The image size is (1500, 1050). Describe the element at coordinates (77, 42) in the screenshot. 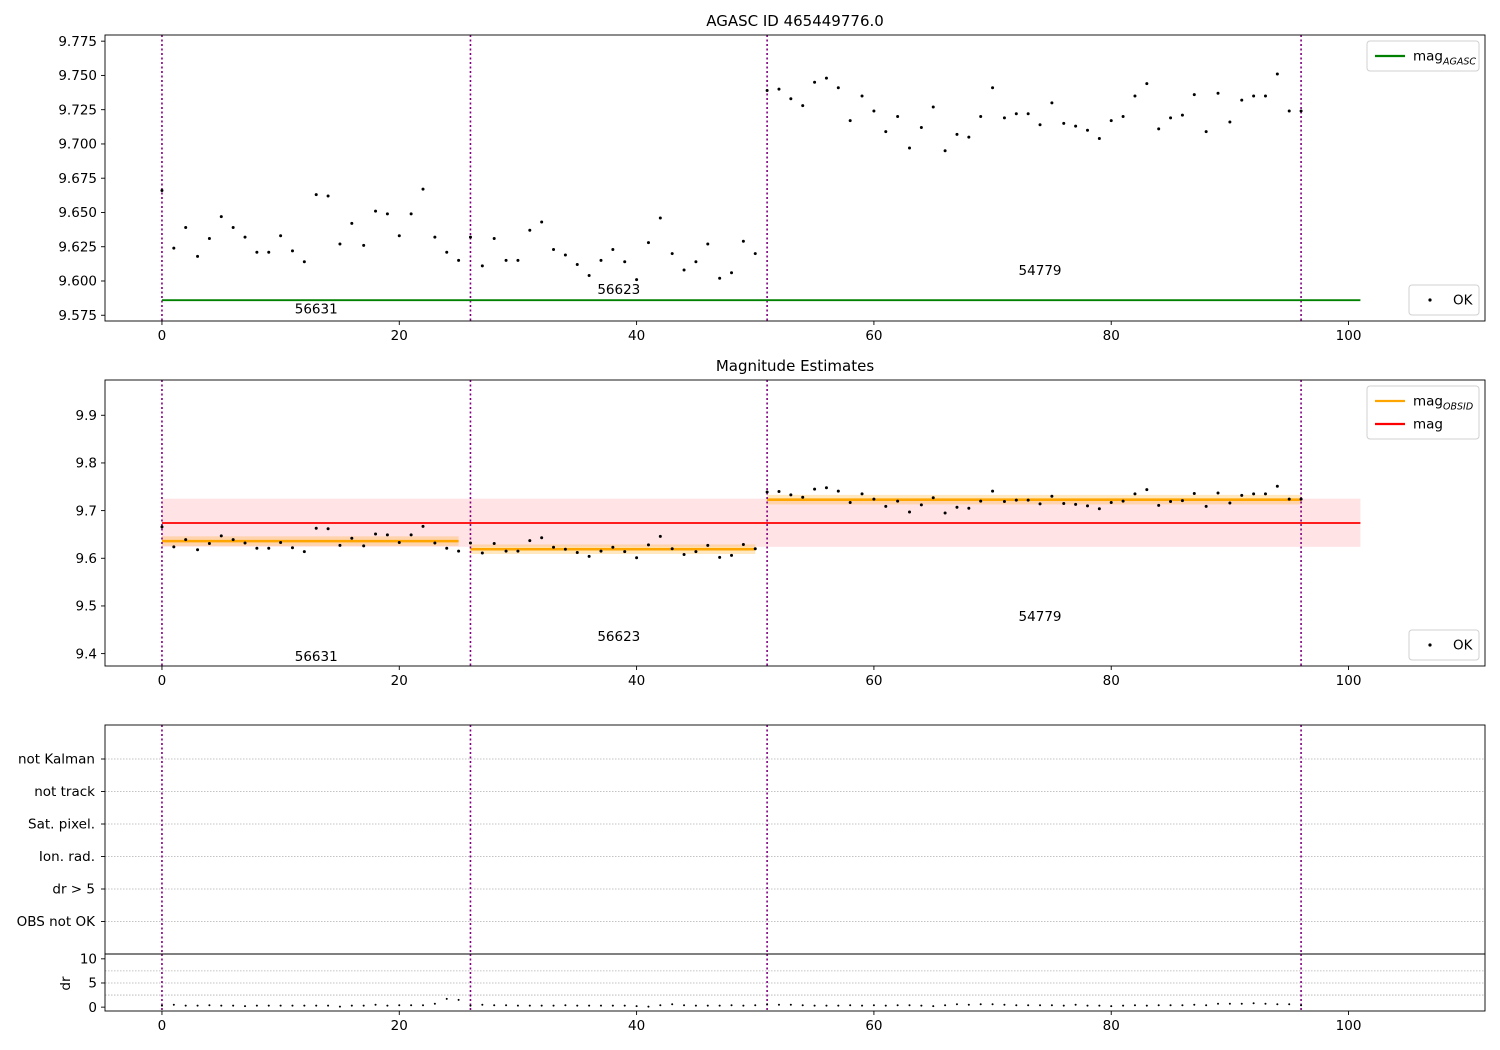

I see `y-tick-label: 9.775` at that location.